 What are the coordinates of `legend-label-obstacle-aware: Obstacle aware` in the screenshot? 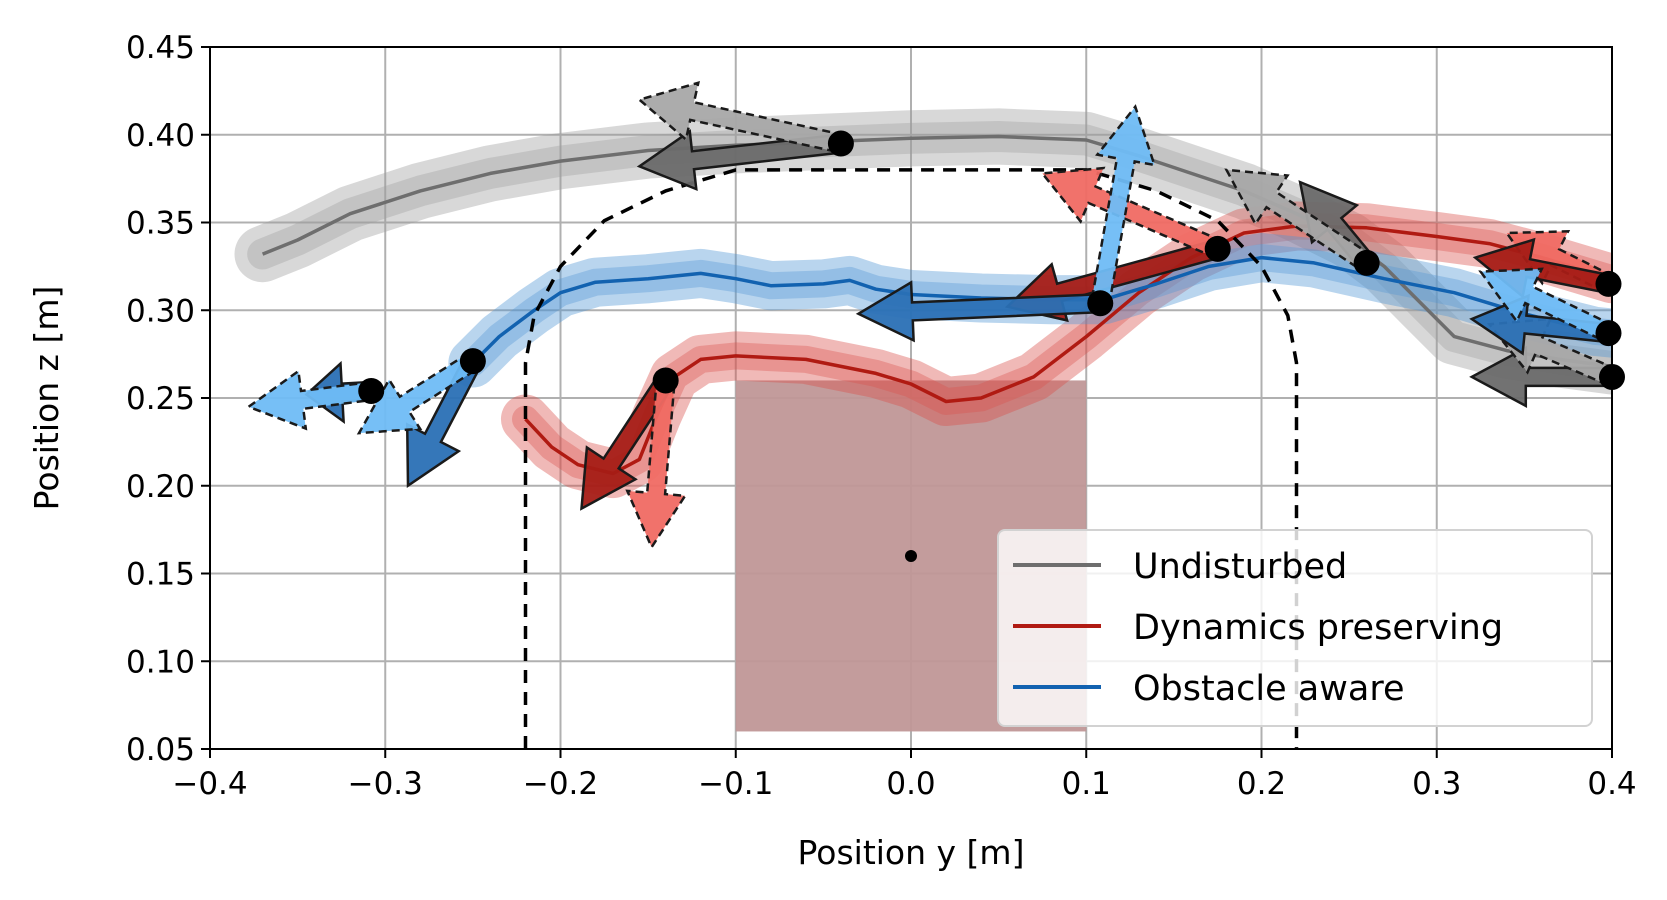 It's located at (1268, 689).